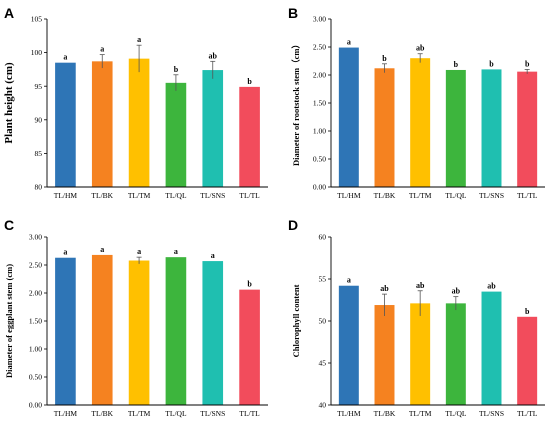 The width and height of the screenshot is (550, 424). I want to click on panel-a-x-tick-label-4: TL/SNS, so click(212, 195).